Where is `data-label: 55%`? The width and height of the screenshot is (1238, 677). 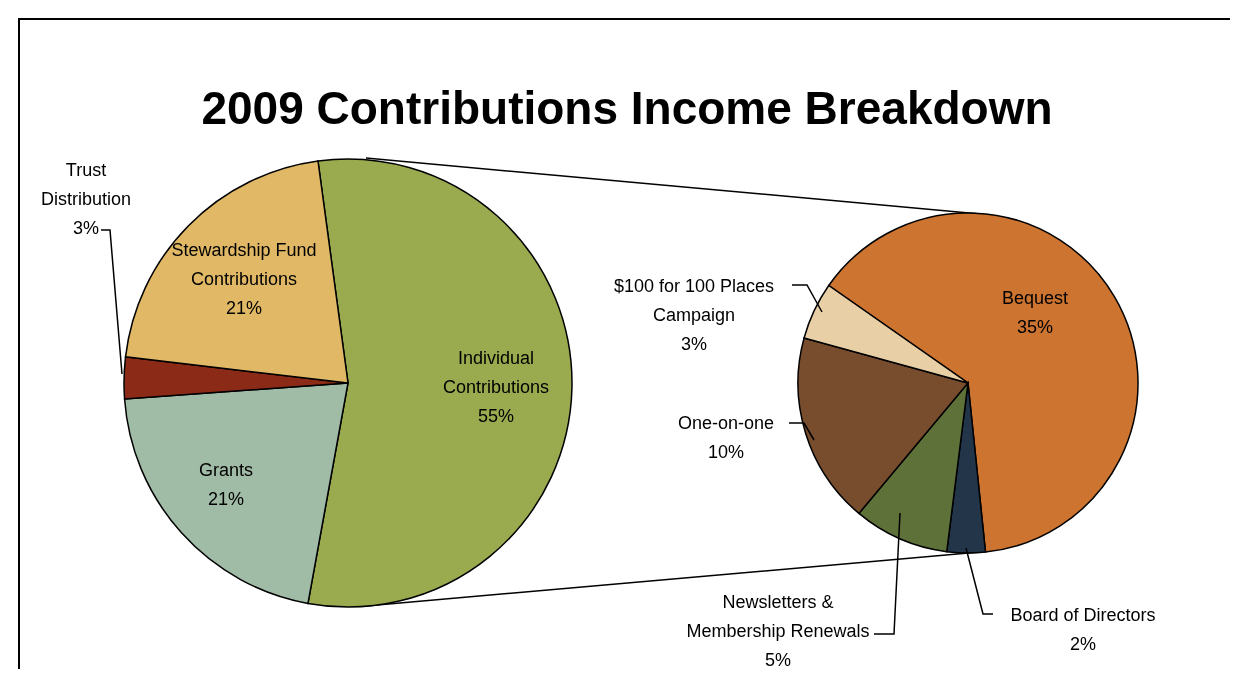
data-label: 55% is located at coordinates (496, 416).